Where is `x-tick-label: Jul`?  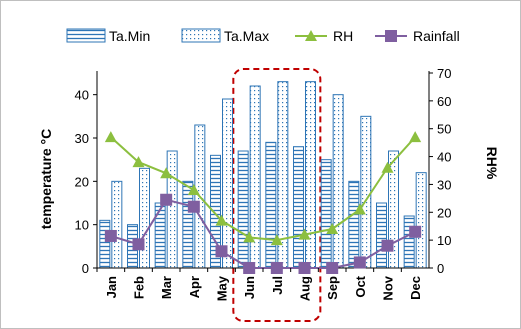 x-tick-label: Jul is located at coordinates (277, 285).